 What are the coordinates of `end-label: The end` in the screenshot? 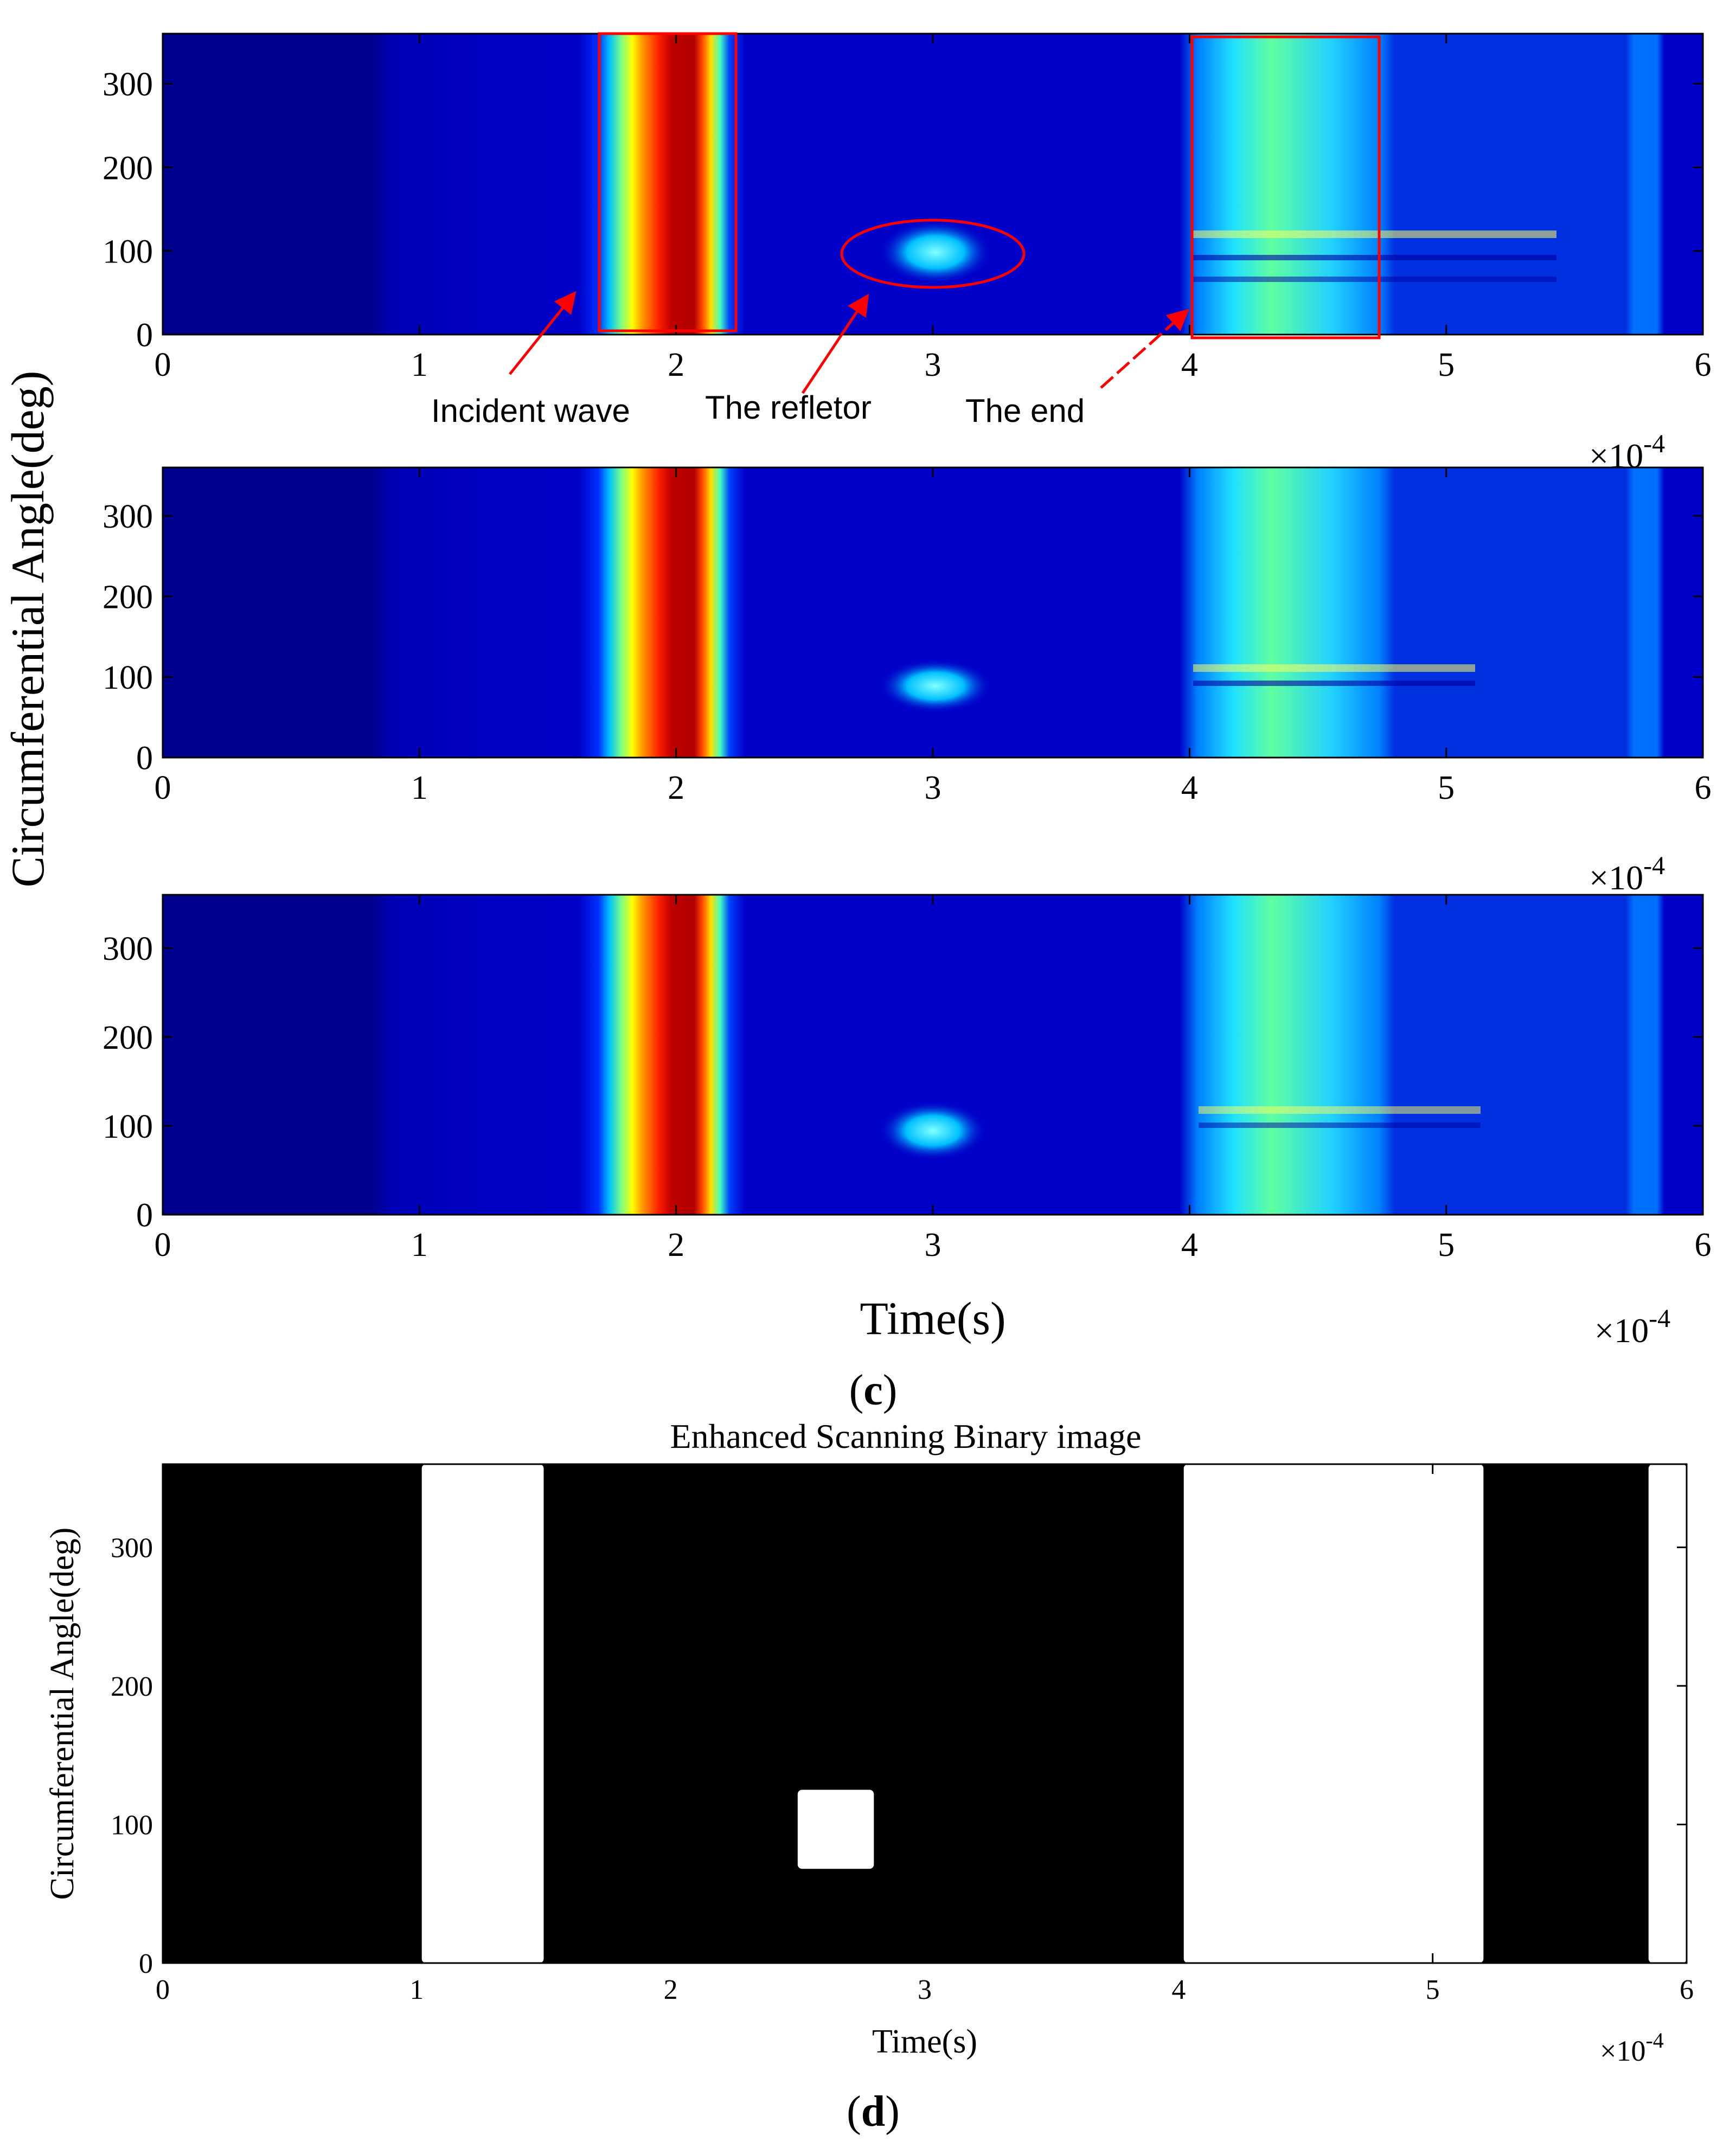 It's located at (1025, 411).